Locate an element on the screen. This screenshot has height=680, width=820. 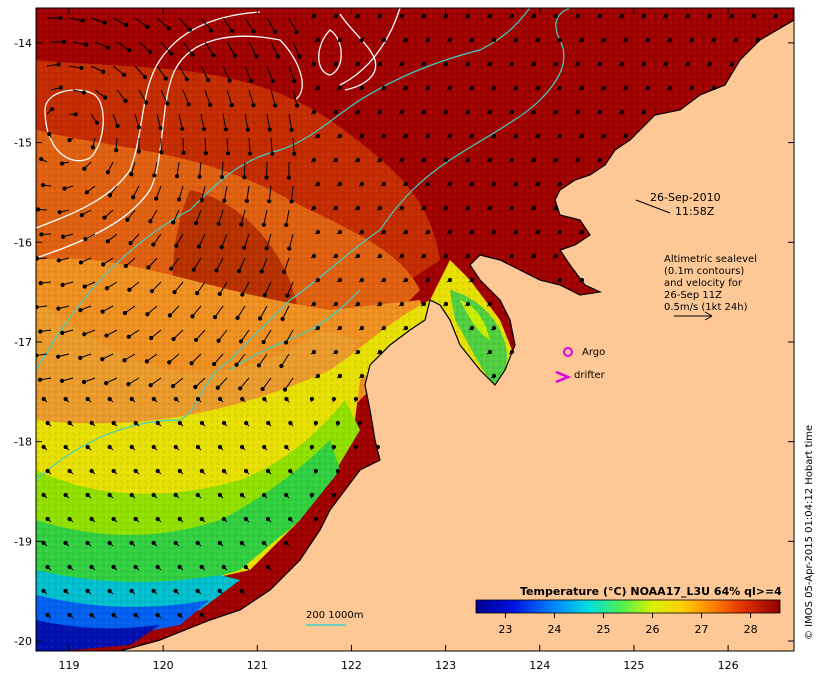
altimetry-legend-line1: Altimetric sealevel is located at coordinates (710, 259).